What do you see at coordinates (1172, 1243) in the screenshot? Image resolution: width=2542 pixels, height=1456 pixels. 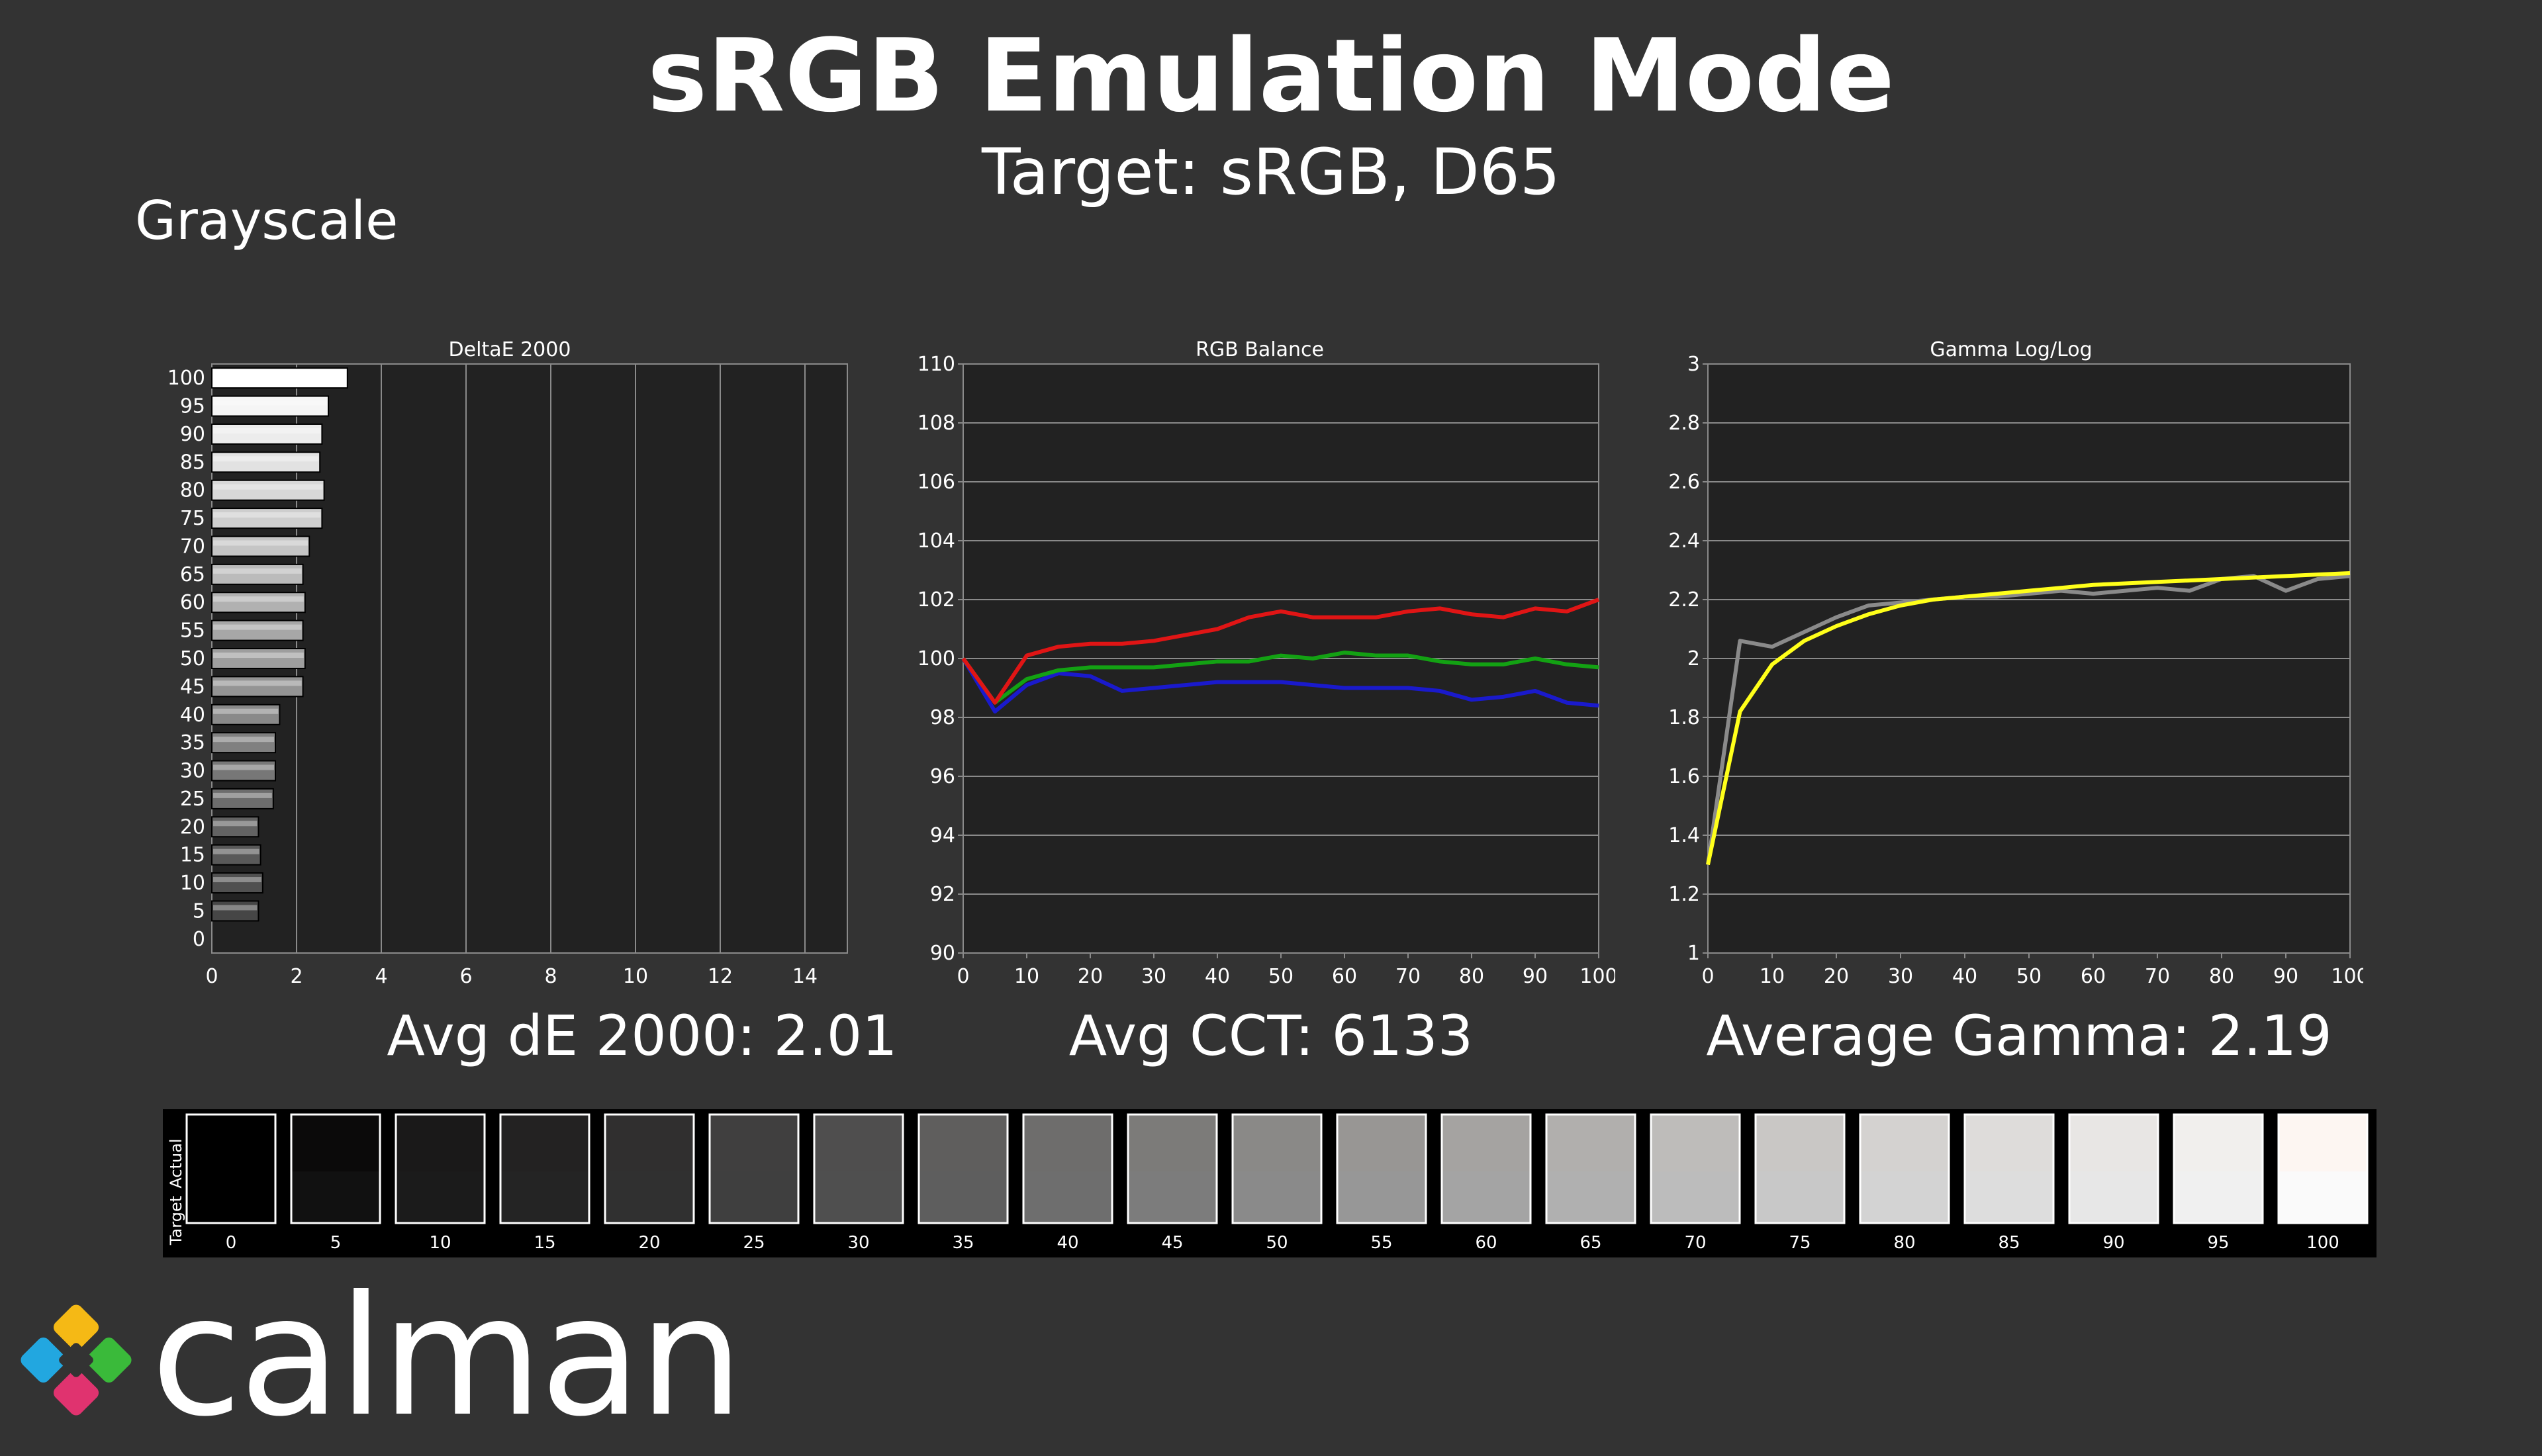 I see `swatch-level-label: 45` at bounding box center [1172, 1243].